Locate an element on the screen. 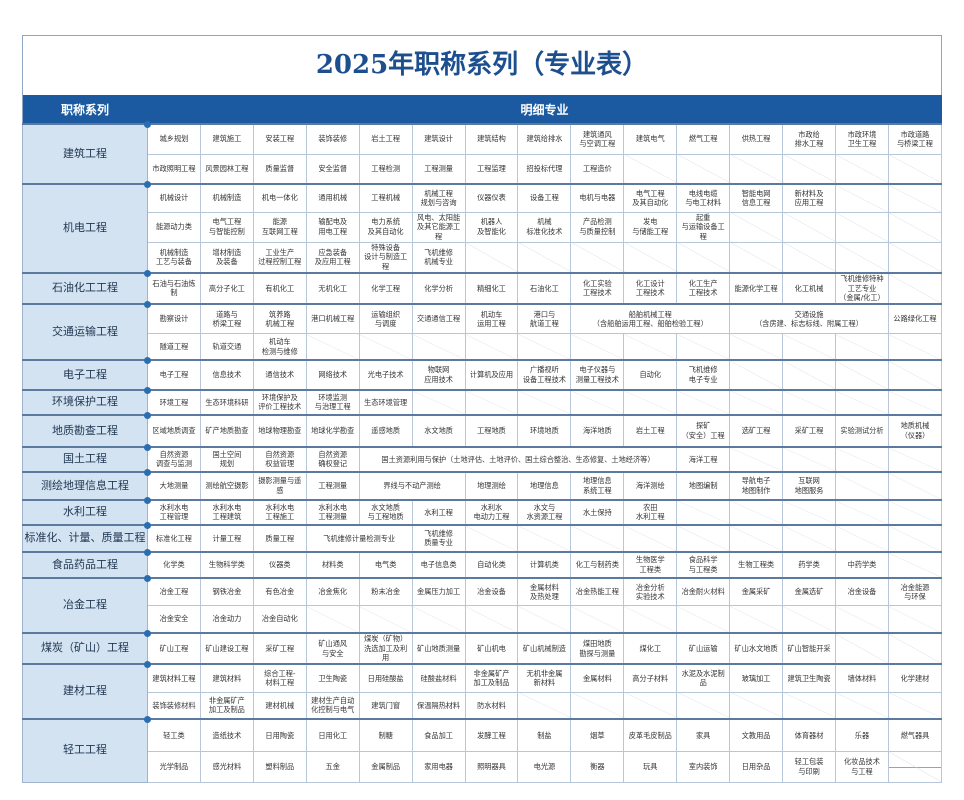 The width and height of the screenshot is (964, 800). specialty-name: 机电一体化 is located at coordinates (279, 198).